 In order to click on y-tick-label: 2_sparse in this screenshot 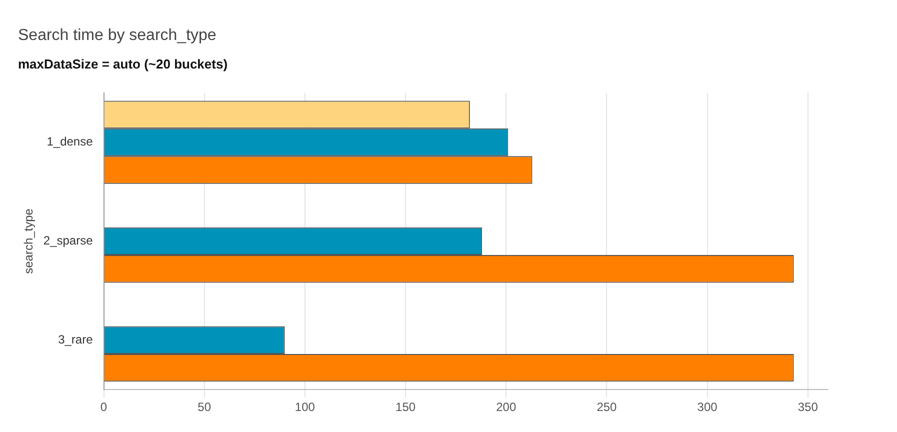, I will do `click(68, 241)`.